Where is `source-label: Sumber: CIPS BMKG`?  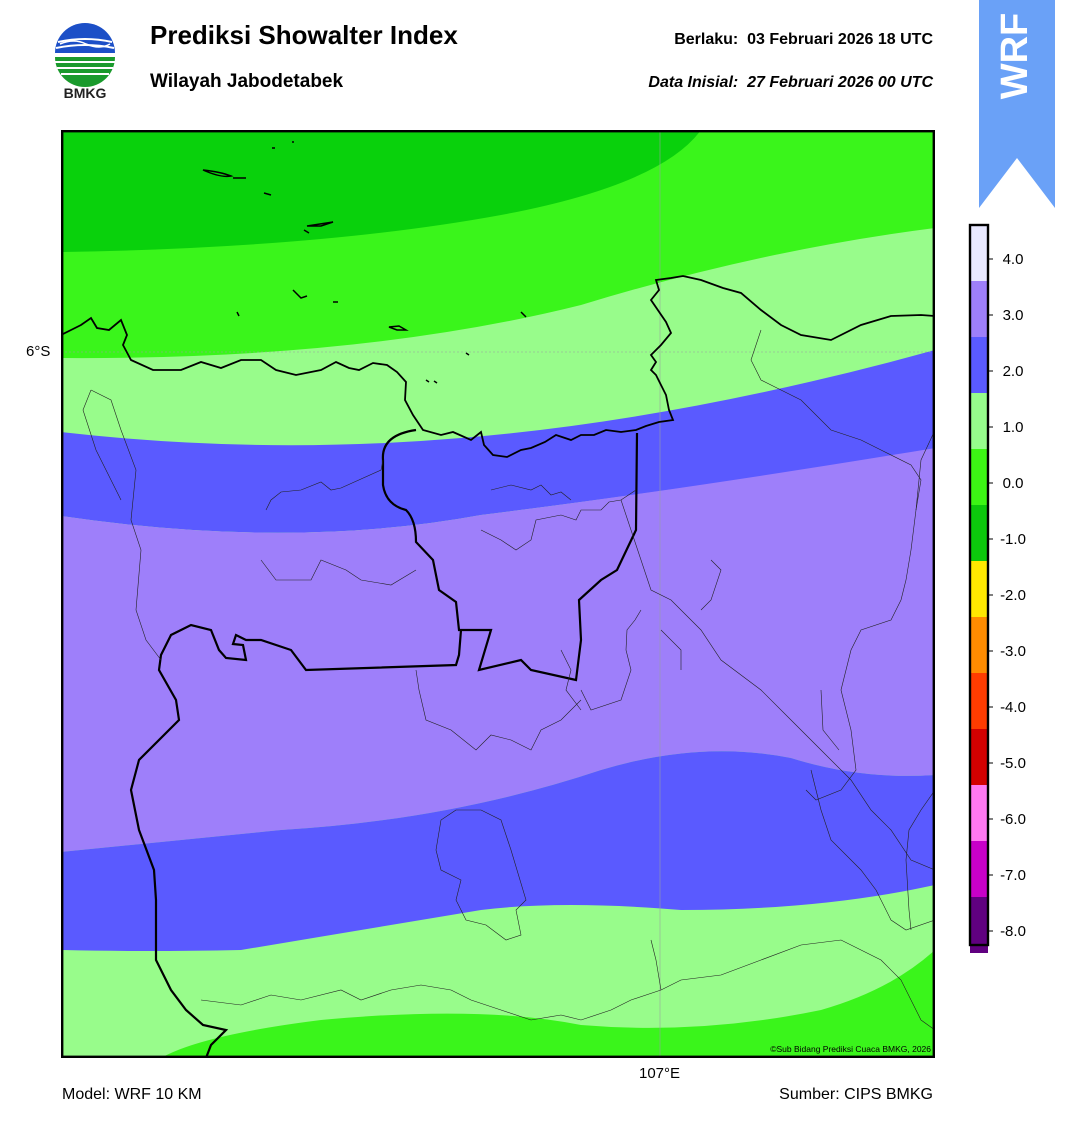
source-label: Sumber: CIPS BMKG is located at coordinates (856, 1094).